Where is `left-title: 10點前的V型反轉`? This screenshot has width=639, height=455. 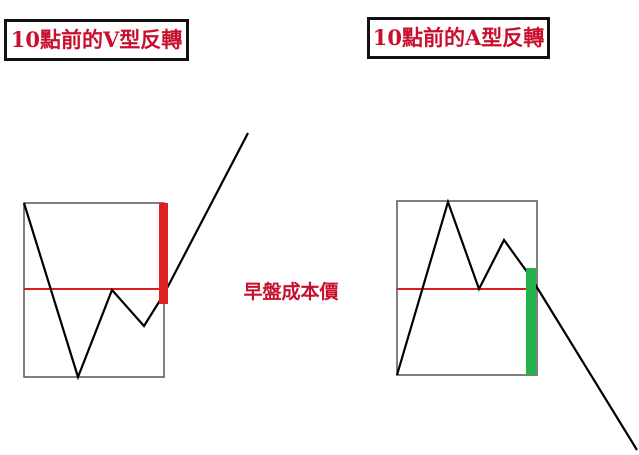 left-title: 10點前的V型反轉 is located at coordinates (96, 40).